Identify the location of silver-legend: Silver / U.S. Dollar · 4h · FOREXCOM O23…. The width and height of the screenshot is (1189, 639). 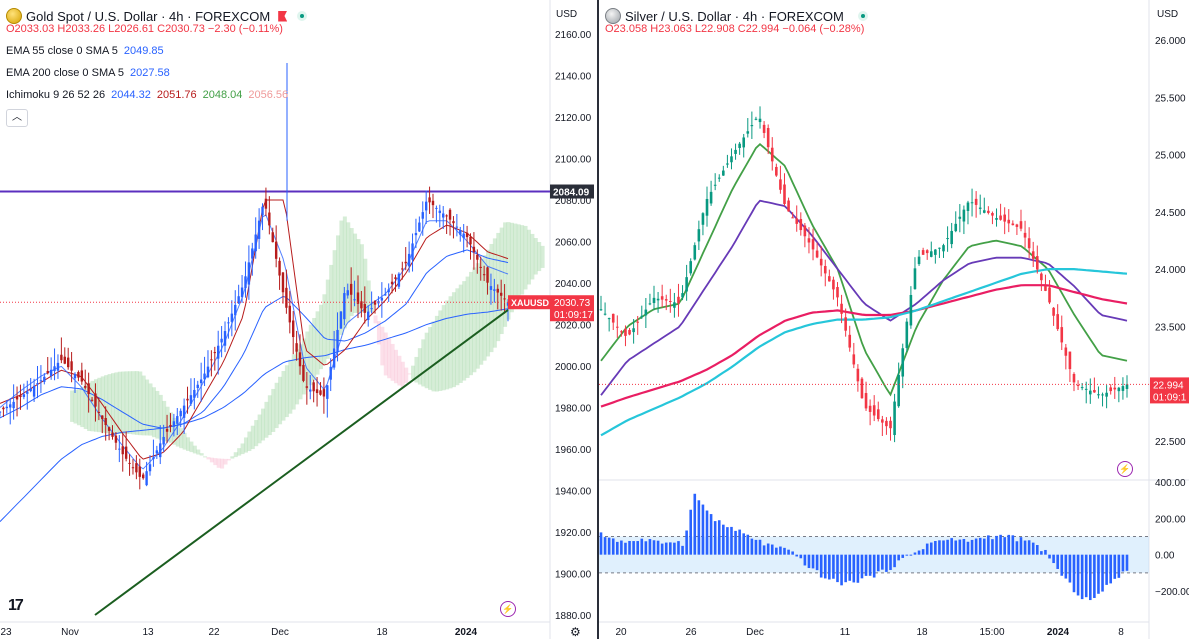
(736, 20).